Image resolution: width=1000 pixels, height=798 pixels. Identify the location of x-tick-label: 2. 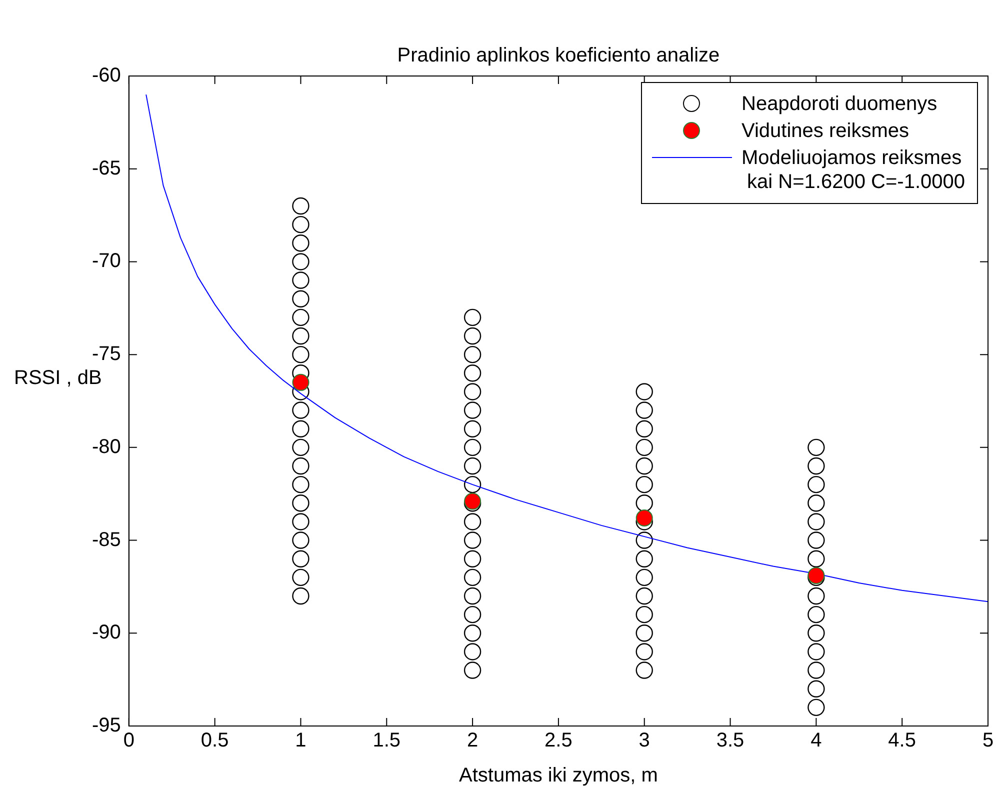
(472, 741).